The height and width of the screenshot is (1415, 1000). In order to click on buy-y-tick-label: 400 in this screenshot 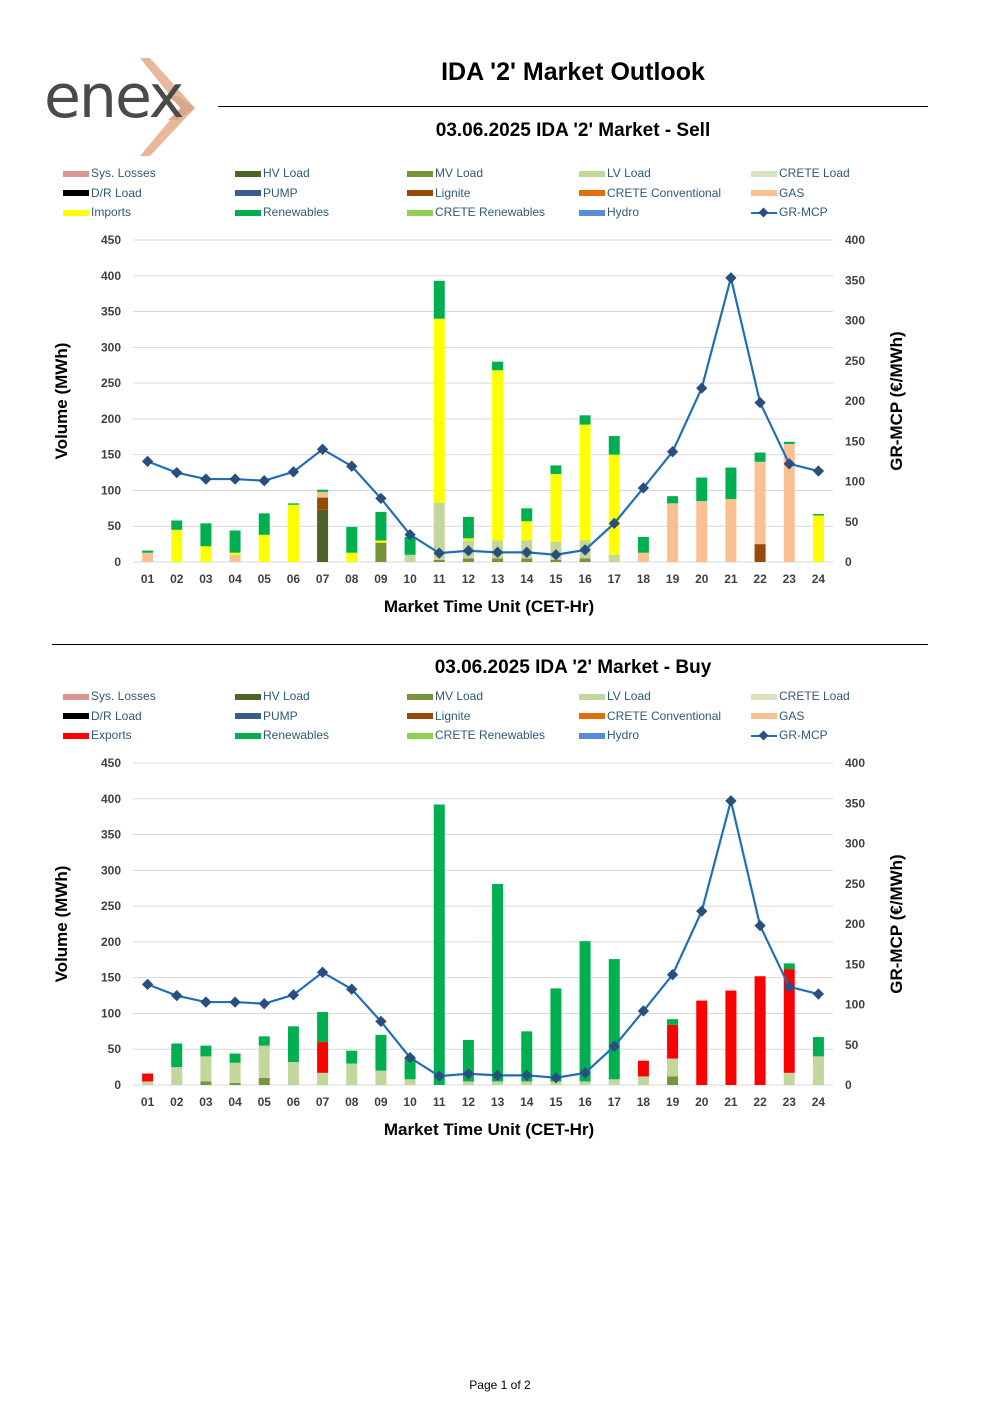, I will do `click(111, 799)`.